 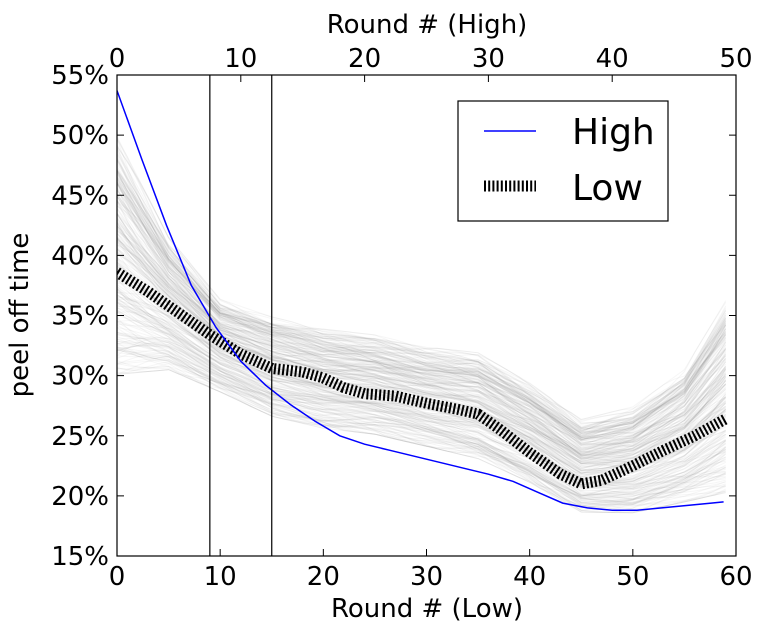 What do you see at coordinates (364, 59) in the screenshot?
I see `x2-tick-label: 20` at bounding box center [364, 59].